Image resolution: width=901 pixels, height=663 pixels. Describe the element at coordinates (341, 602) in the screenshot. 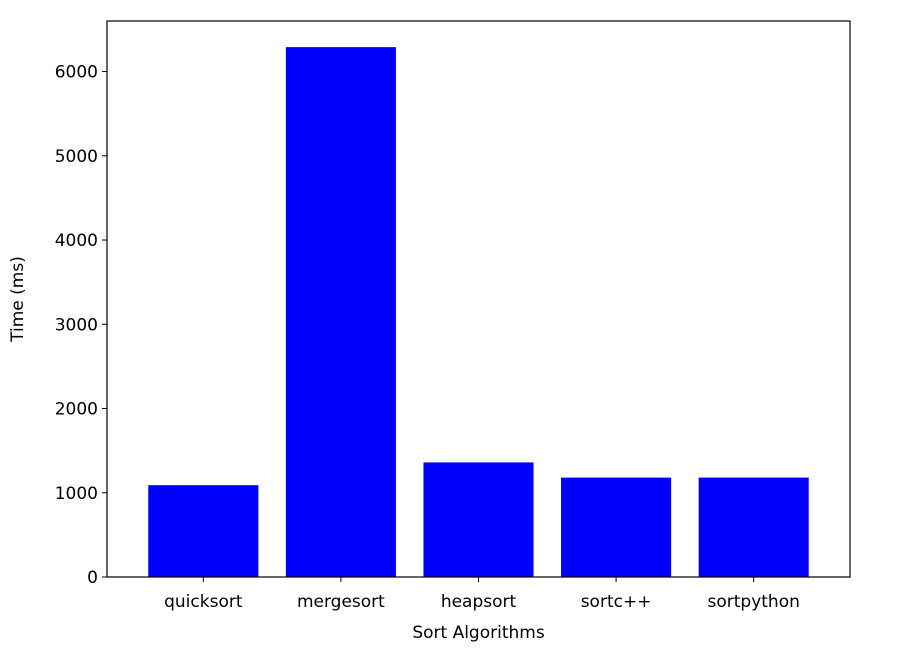

I see `x-tick-label: mergesort` at that location.